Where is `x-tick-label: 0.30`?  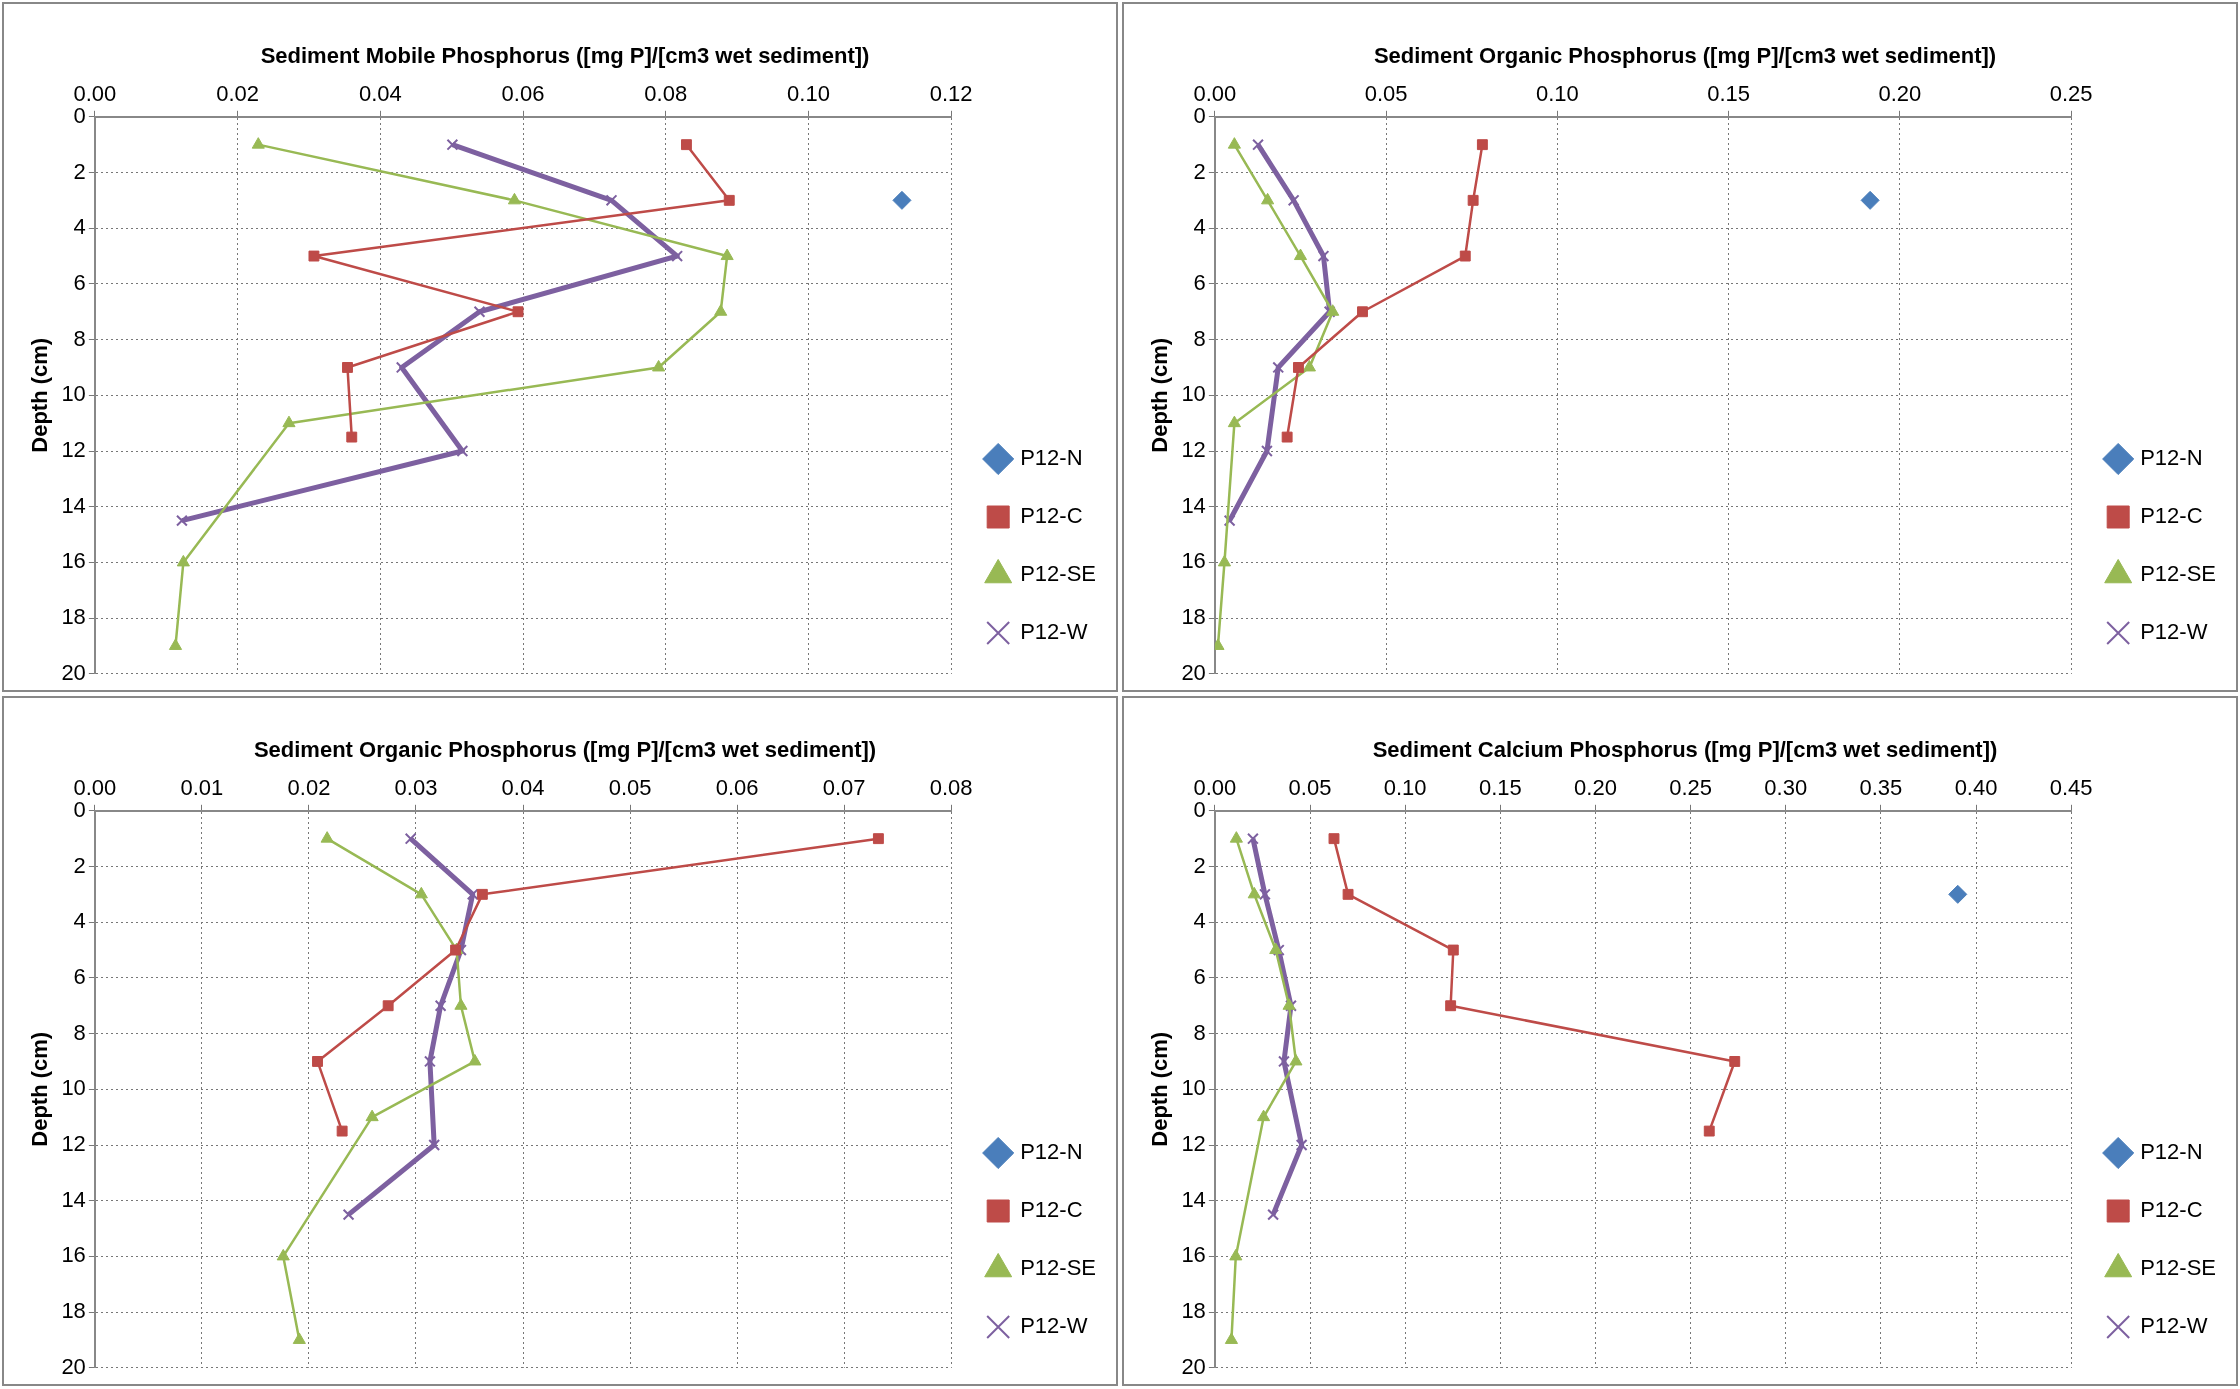
x-tick-label: 0.30 is located at coordinates (1786, 787).